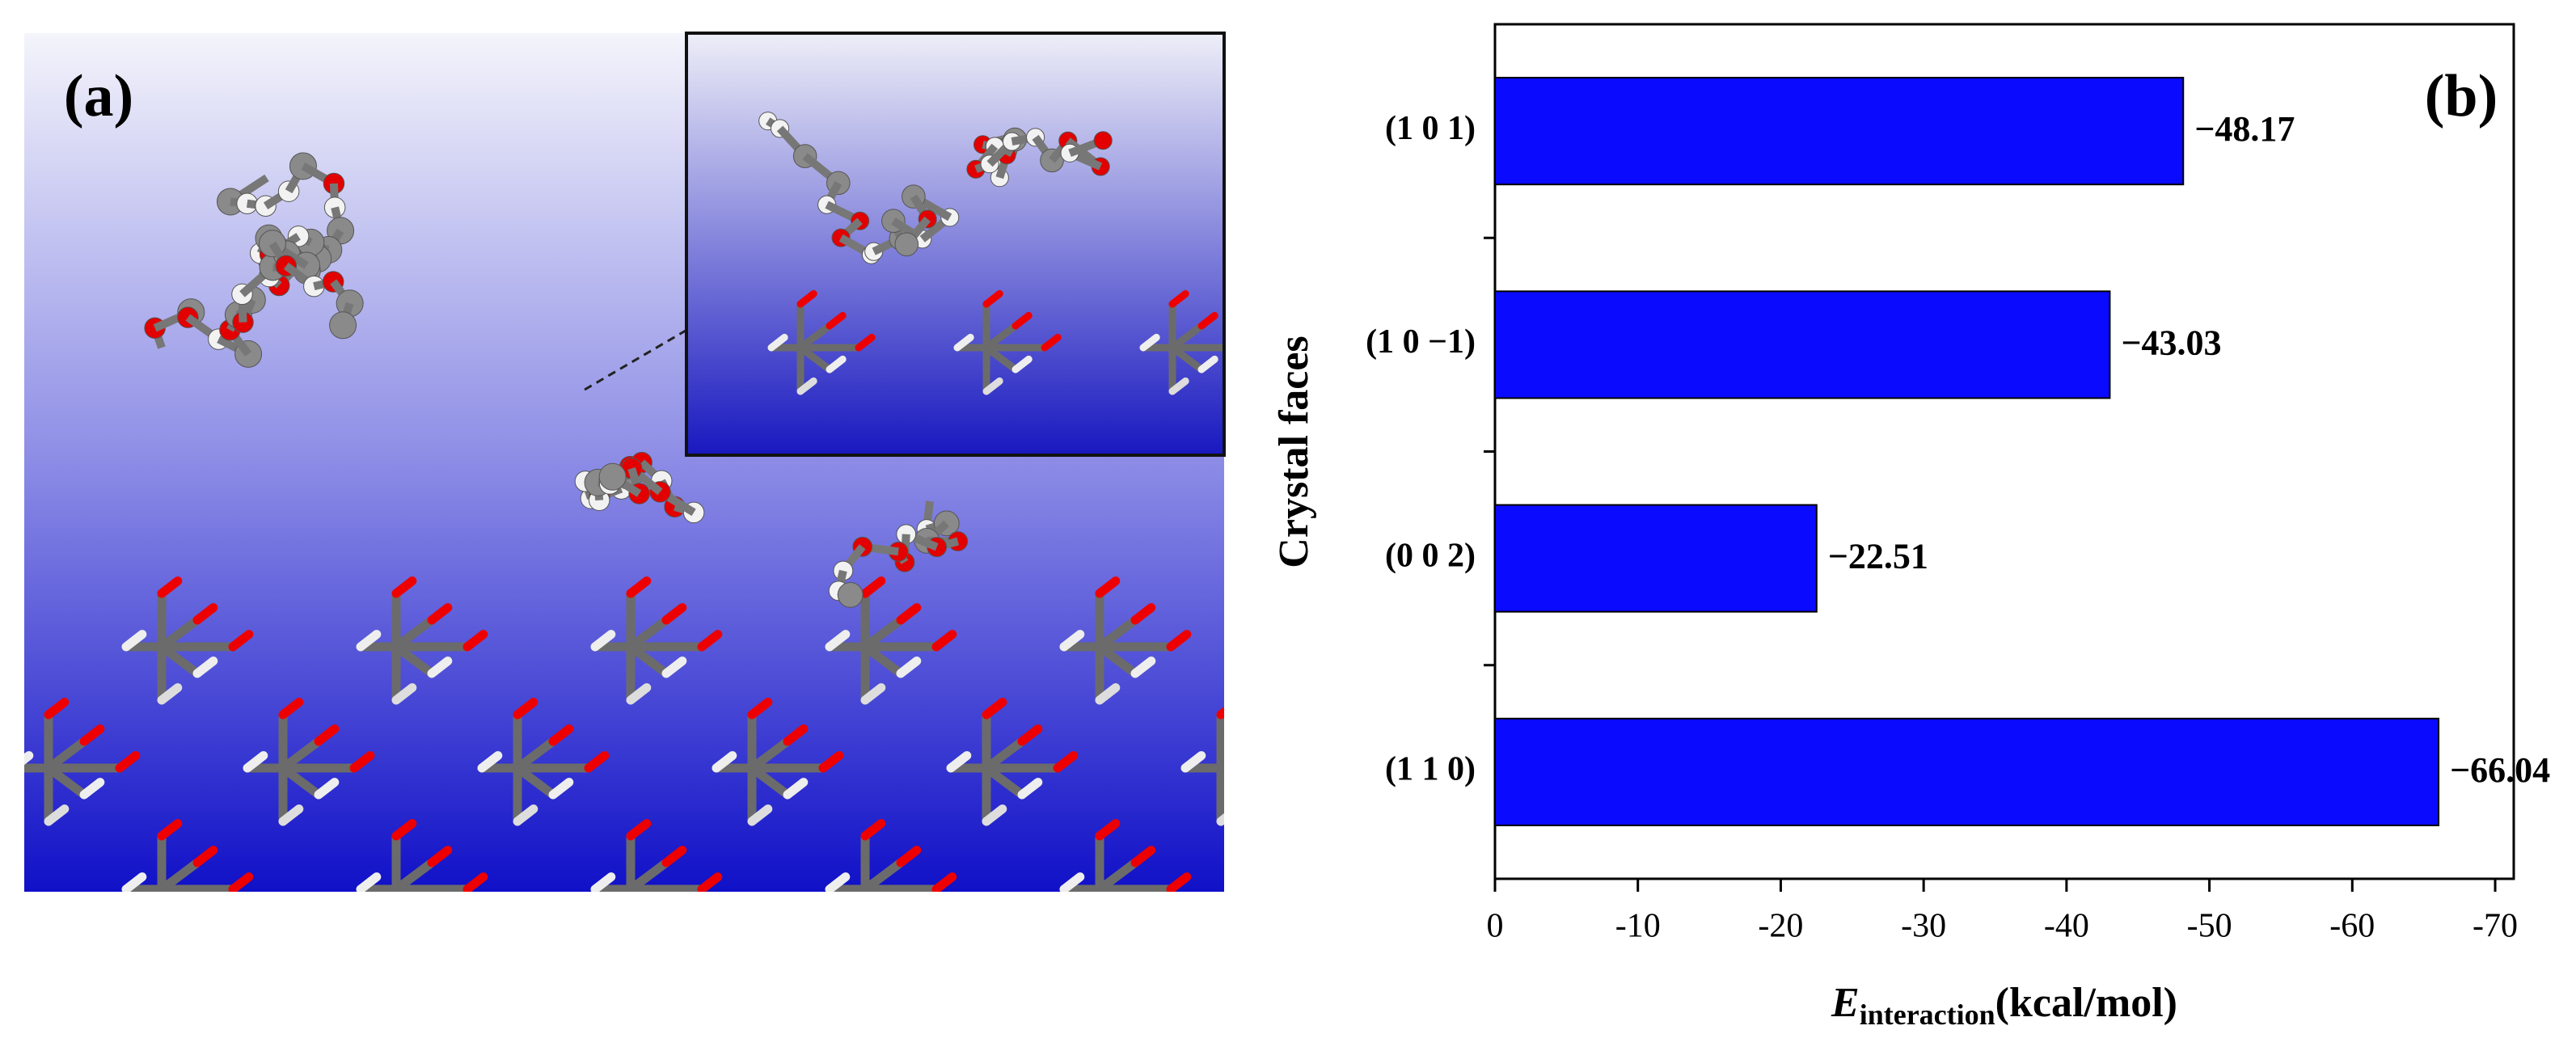 The image size is (2576, 1051). What do you see at coordinates (1430, 555) in the screenshot?
I see `category-label: (0 0 2)` at bounding box center [1430, 555].